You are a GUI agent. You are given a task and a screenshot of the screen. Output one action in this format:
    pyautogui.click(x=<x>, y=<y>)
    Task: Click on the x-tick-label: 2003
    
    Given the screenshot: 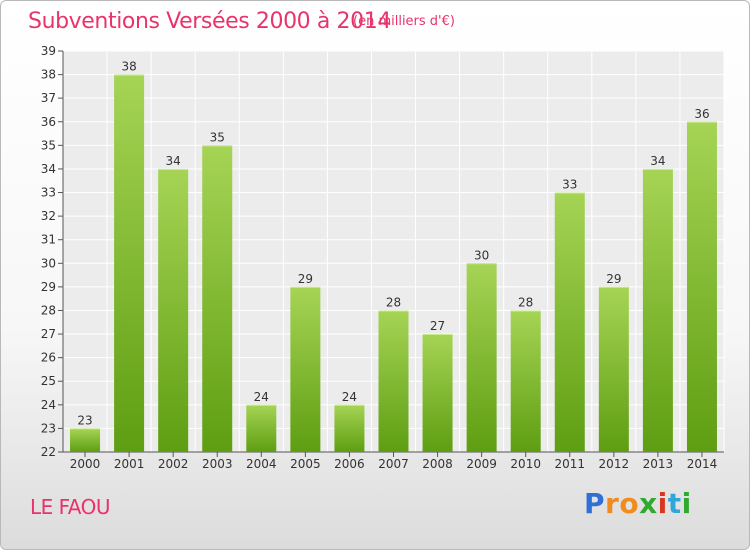 What is the action you would take?
    pyautogui.click(x=217, y=464)
    